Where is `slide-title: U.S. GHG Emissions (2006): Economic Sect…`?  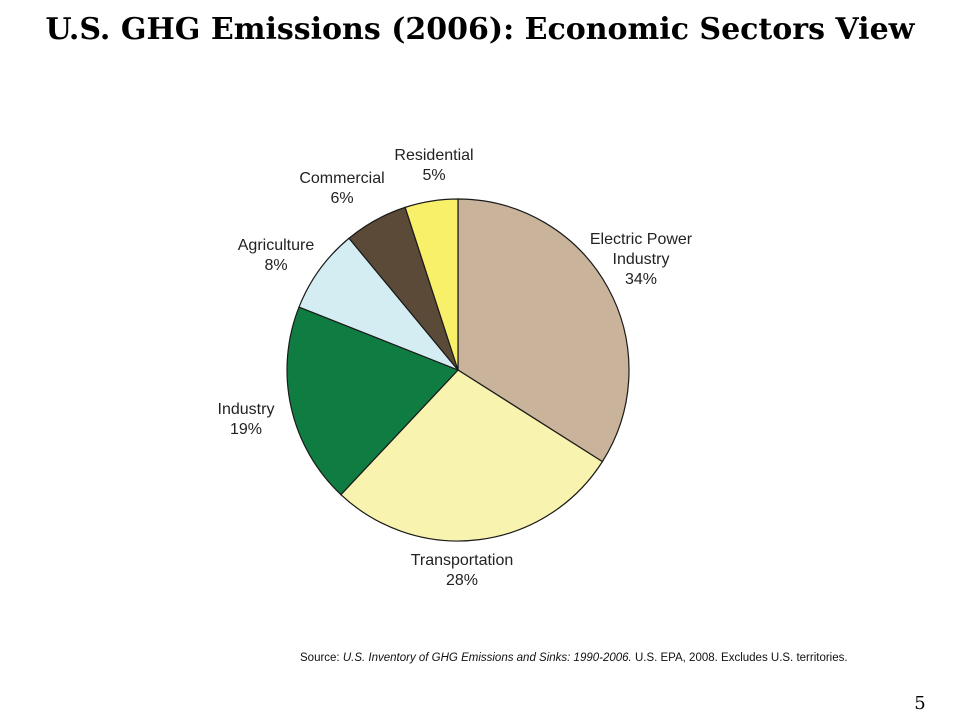
slide-title: U.S. GHG Emissions (2006): Economic Sect… is located at coordinates (480, 29).